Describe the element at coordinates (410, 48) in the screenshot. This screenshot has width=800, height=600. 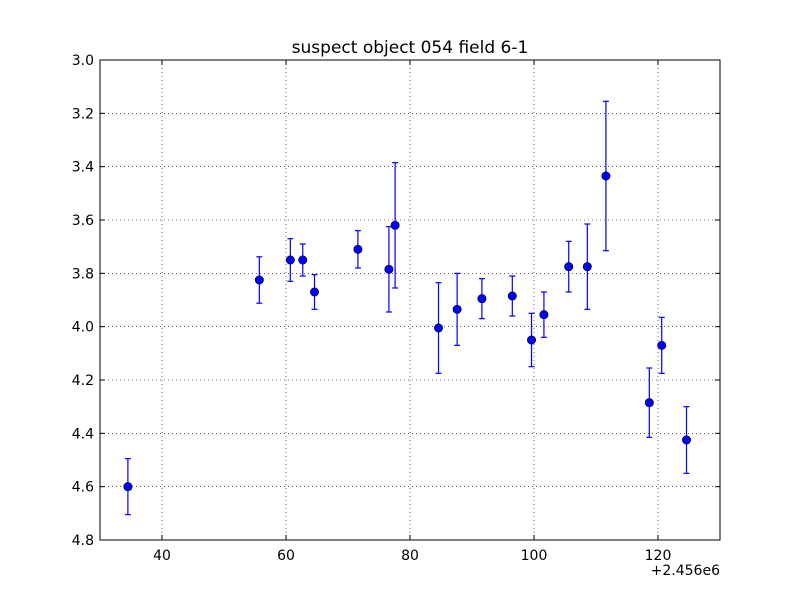
I see `chart-title: suspect object 054 field 6-1` at that location.